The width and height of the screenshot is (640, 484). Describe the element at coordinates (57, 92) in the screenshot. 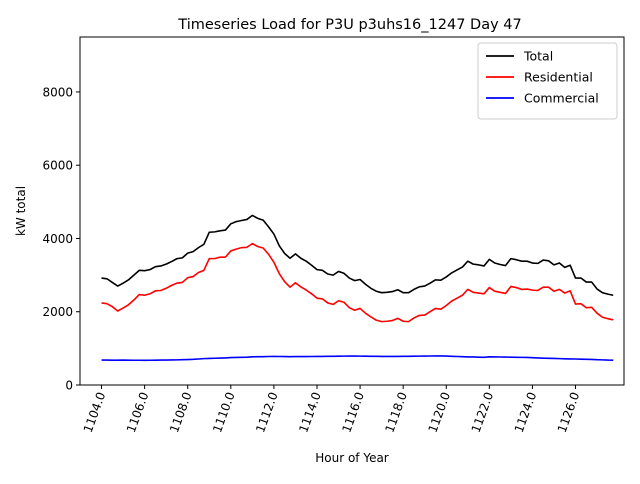

I see `y-tick-label: 8000` at that location.